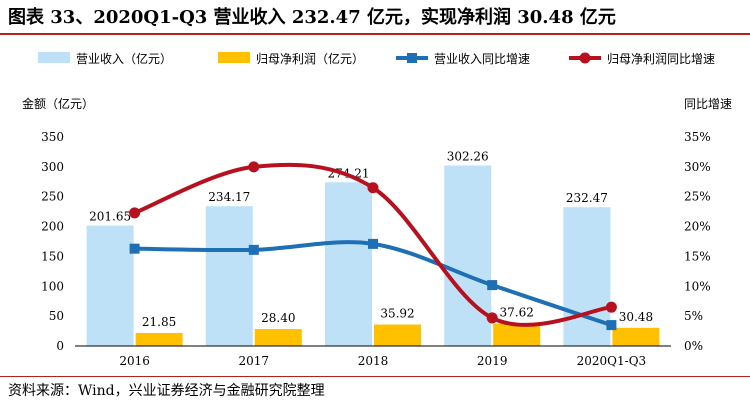  Describe the element at coordinates (412, 58) in the screenshot. I see `legend-revenue-growth-marker` at that location.